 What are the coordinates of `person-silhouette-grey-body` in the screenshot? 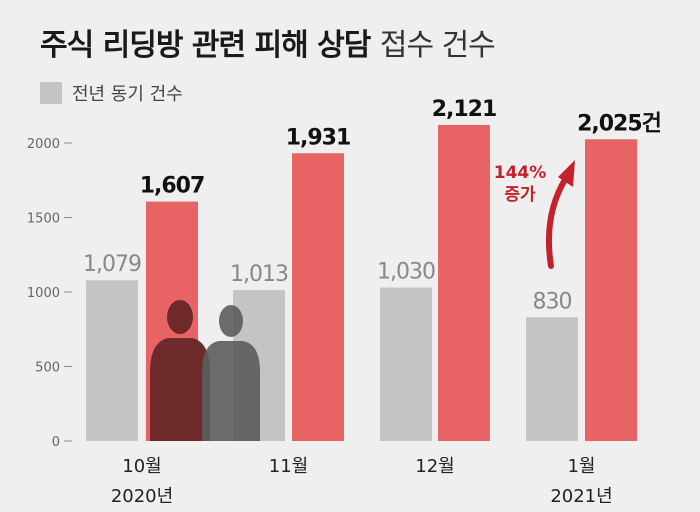 It's located at (231, 391).